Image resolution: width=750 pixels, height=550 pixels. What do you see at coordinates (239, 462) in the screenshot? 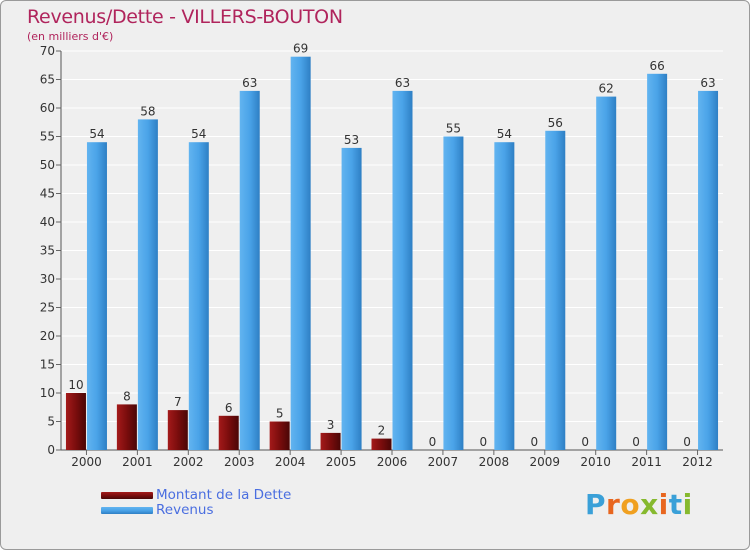
I see `x-tick-label-2003: 2003` at bounding box center [239, 462].